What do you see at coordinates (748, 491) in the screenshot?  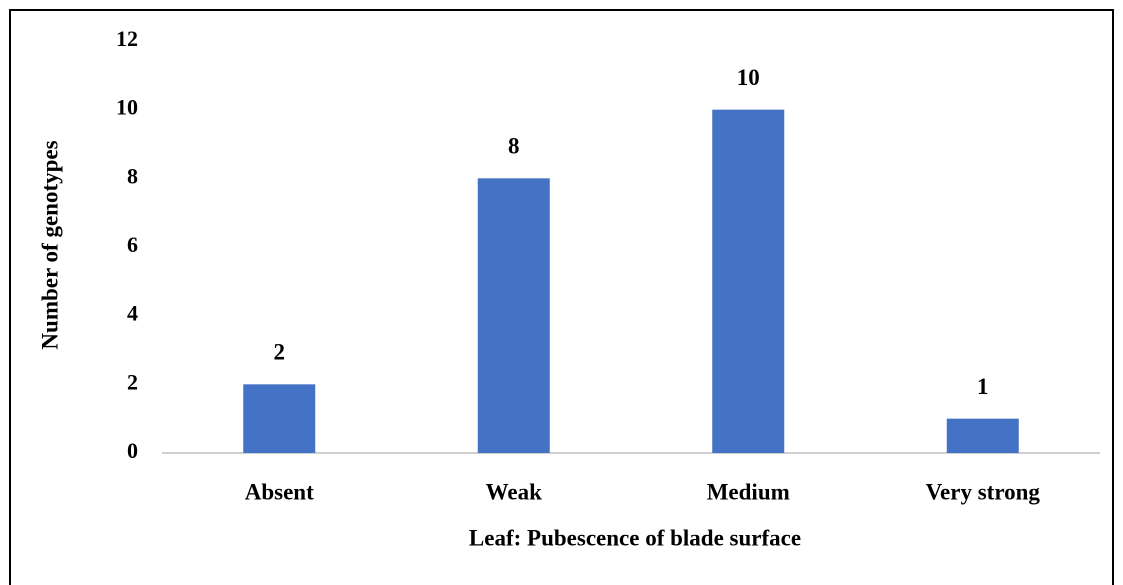 I see `x-tick-label: Medium` at bounding box center [748, 491].